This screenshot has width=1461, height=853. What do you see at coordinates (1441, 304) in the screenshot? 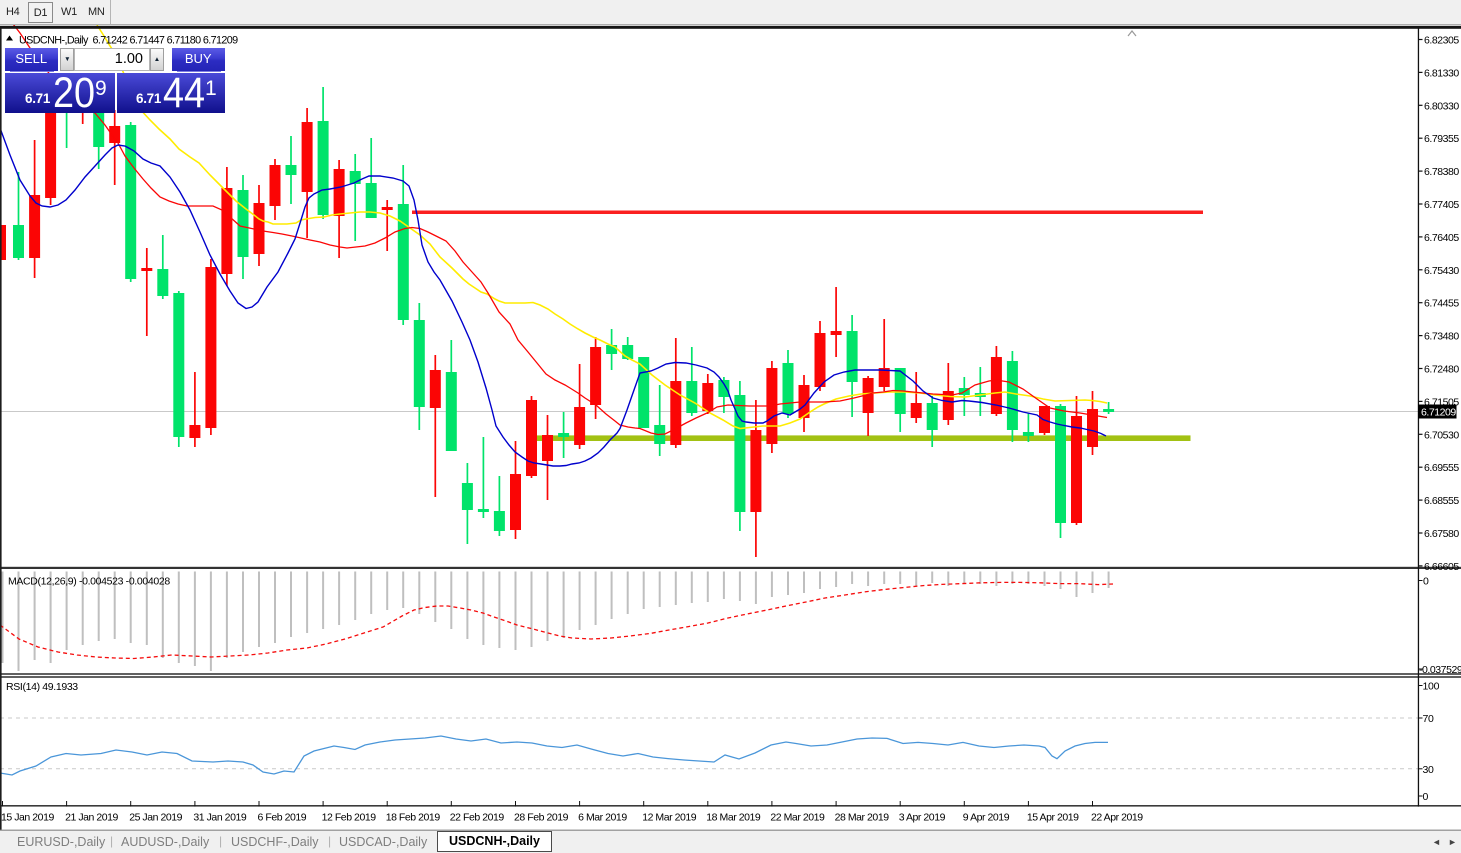
I see `svg-text: 6.74455` at bounding box center [1441, 304].